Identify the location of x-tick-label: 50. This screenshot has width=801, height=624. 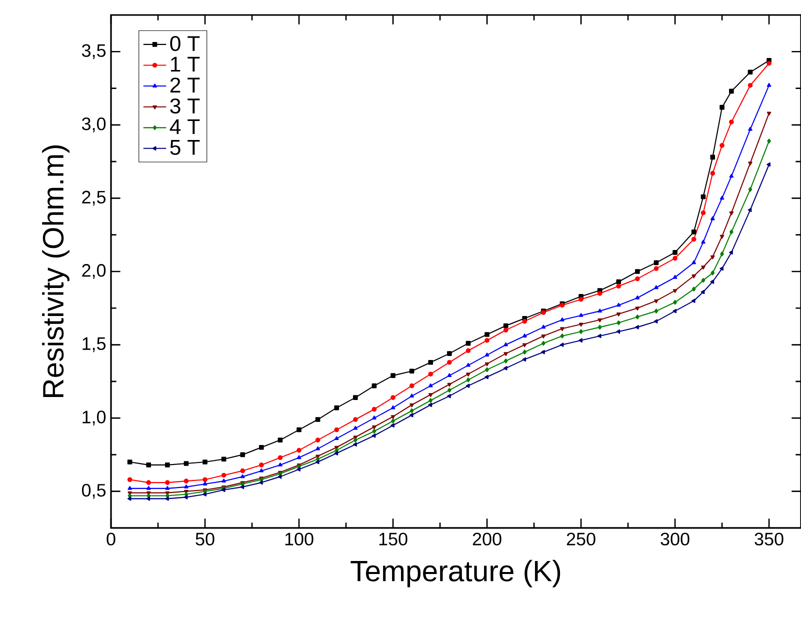
(205, 539).